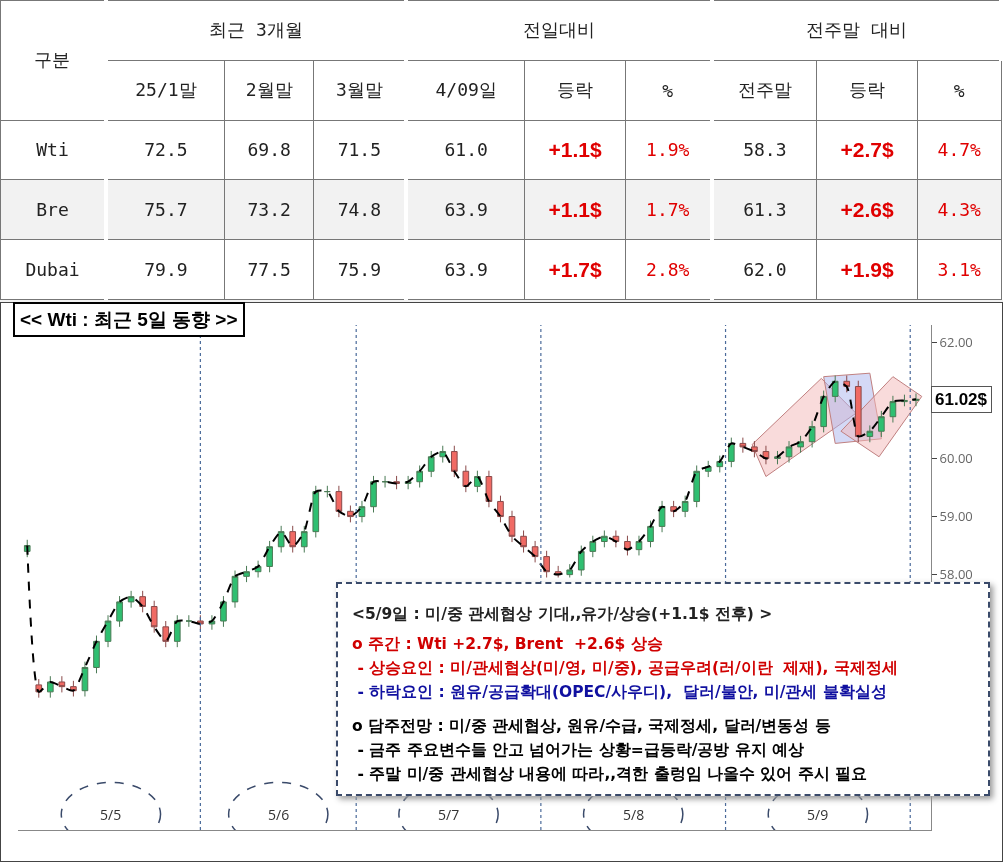 This screenshot has height=862, width=1003. I want to click on y-tick-label: 59.00, so click(956, 516).